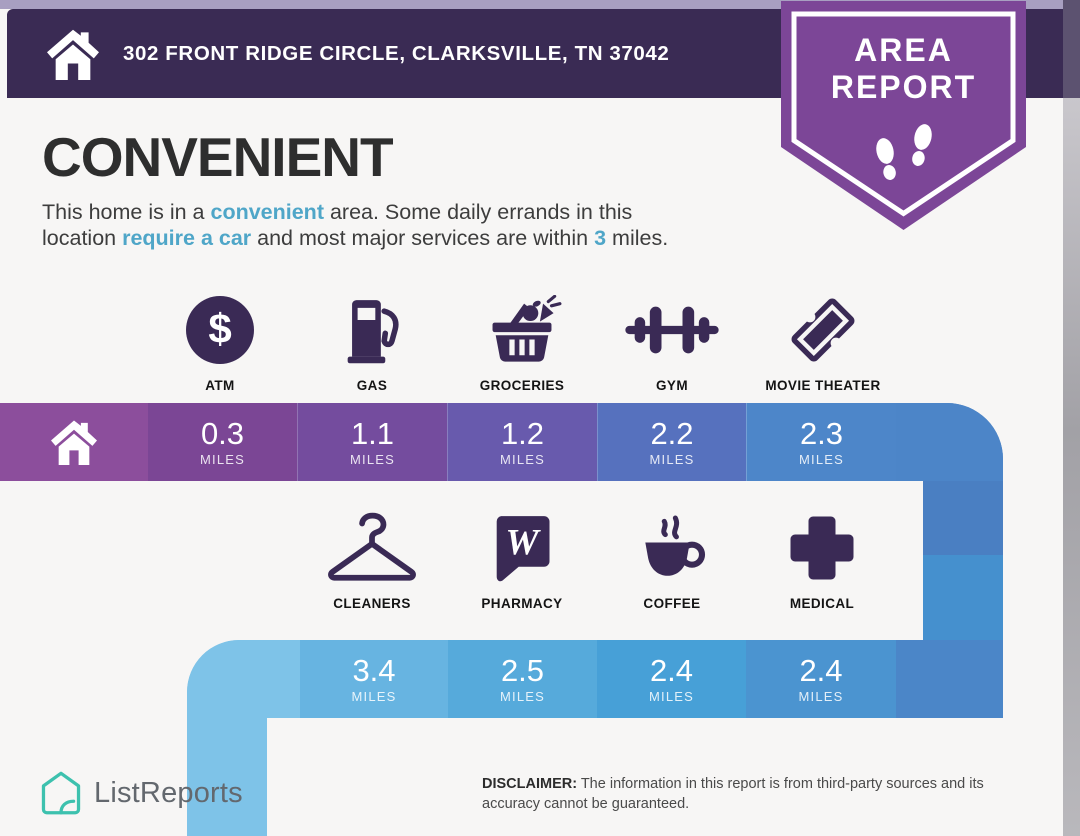  Describe the element at coordinates (372, 546) in the screenshot. I see `hanger-icon` at that location.